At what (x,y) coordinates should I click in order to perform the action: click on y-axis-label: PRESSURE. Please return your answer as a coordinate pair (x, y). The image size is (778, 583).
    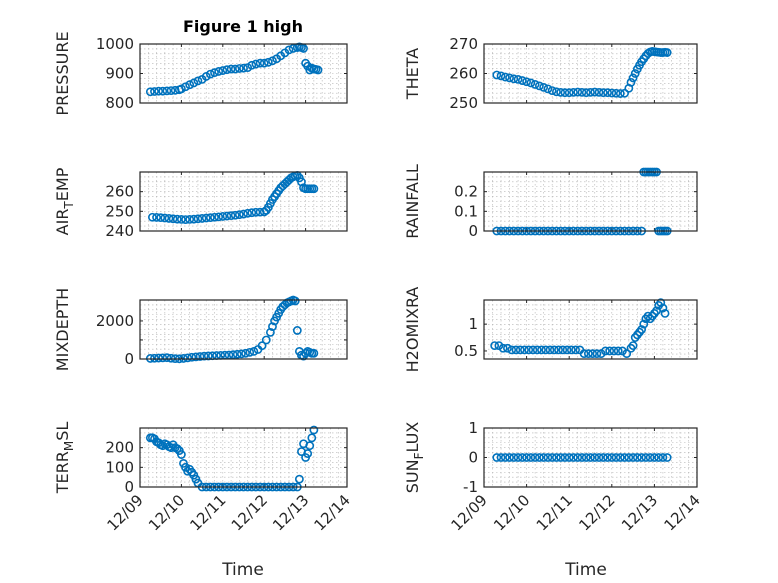
    Looking at the image, I should click on (62, 73).